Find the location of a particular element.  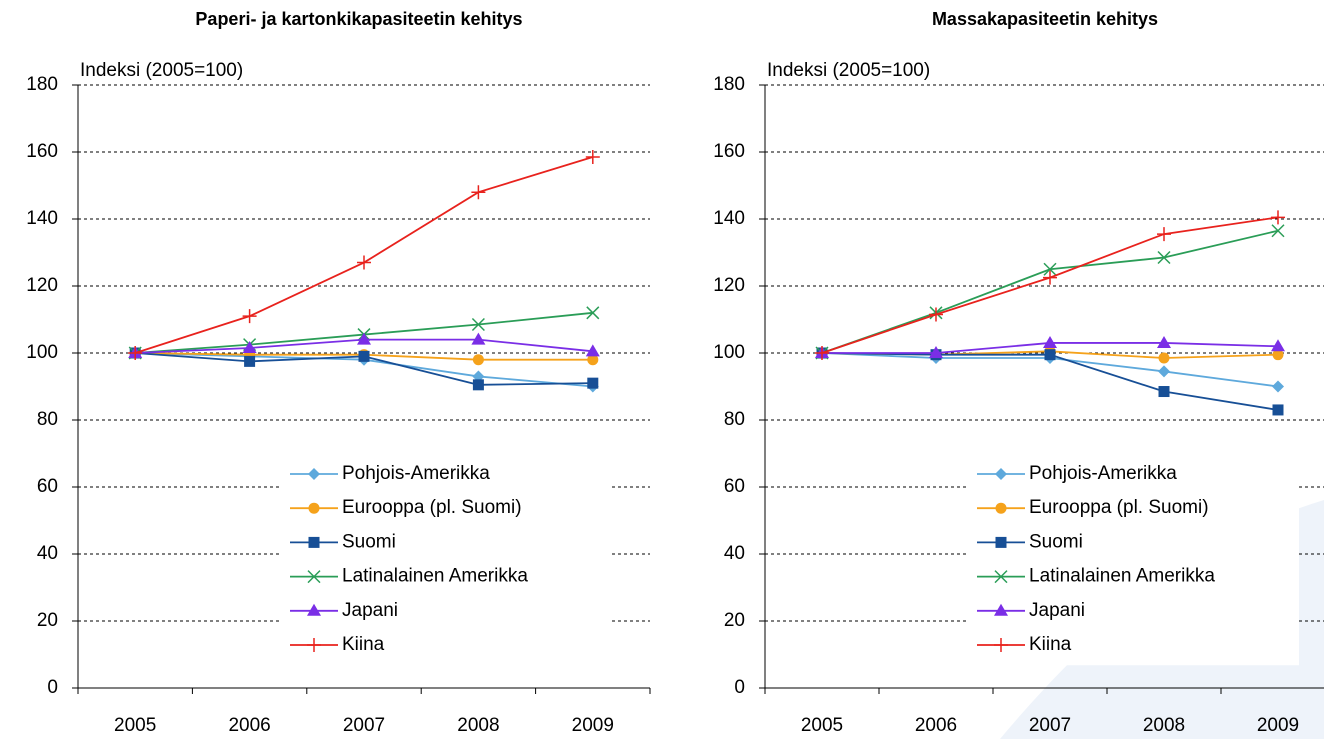

chart-title: Massakapasiteetin kehitys is located at coordinates (1045, 19).